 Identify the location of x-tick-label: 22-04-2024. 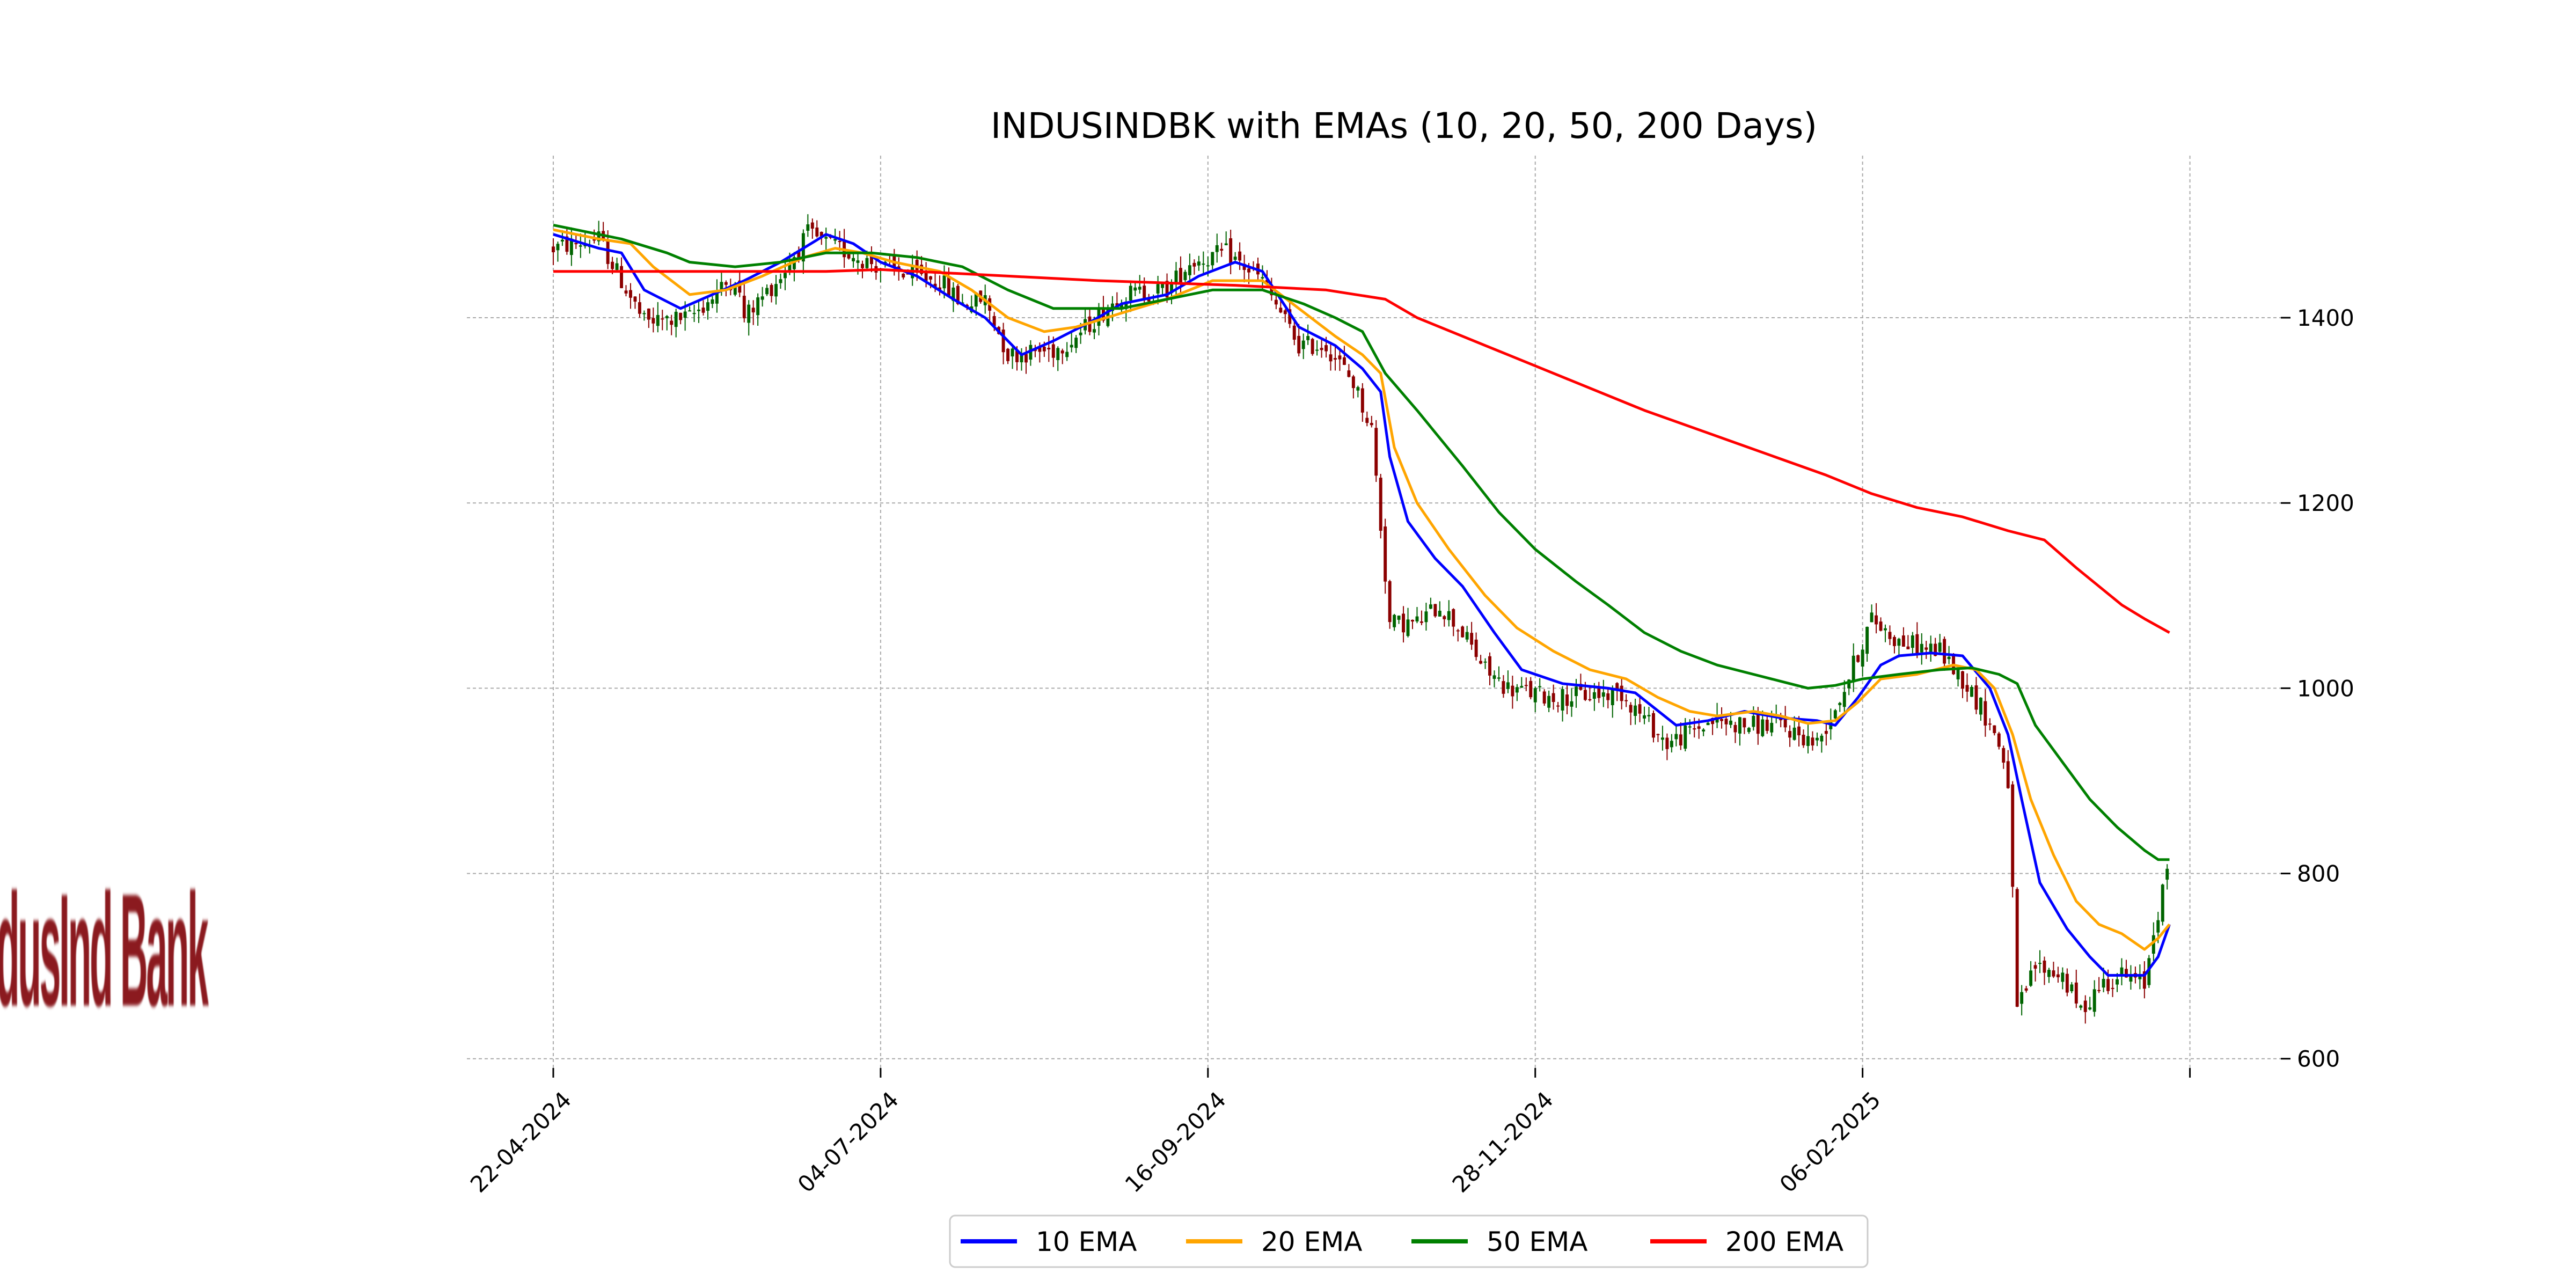
(520, 1141).